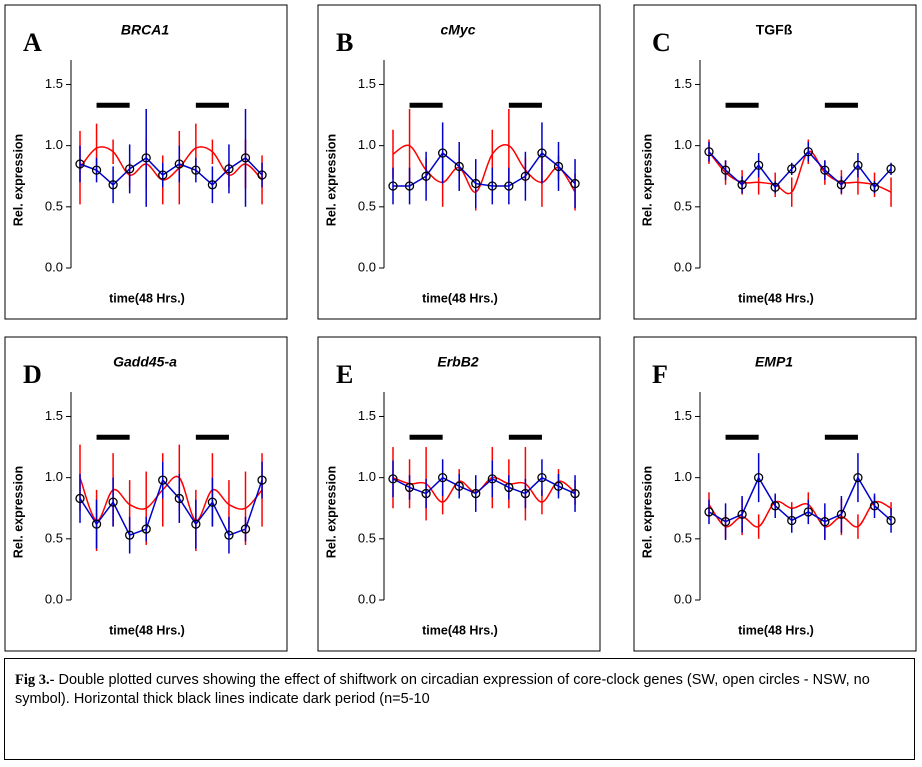 The width and height of the screenshot is (922, 767). Describe the element at coordinates (660, 374) in the screenshot. I see `panel-letter: F` at that location.